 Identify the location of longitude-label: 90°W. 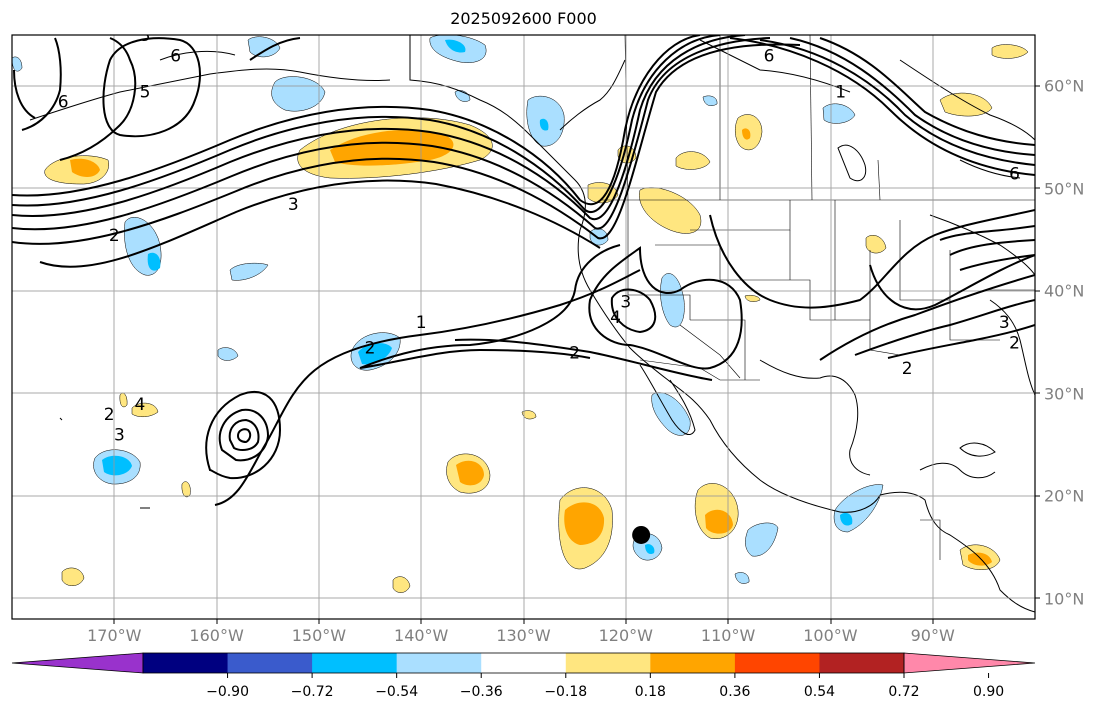
(932, 635).